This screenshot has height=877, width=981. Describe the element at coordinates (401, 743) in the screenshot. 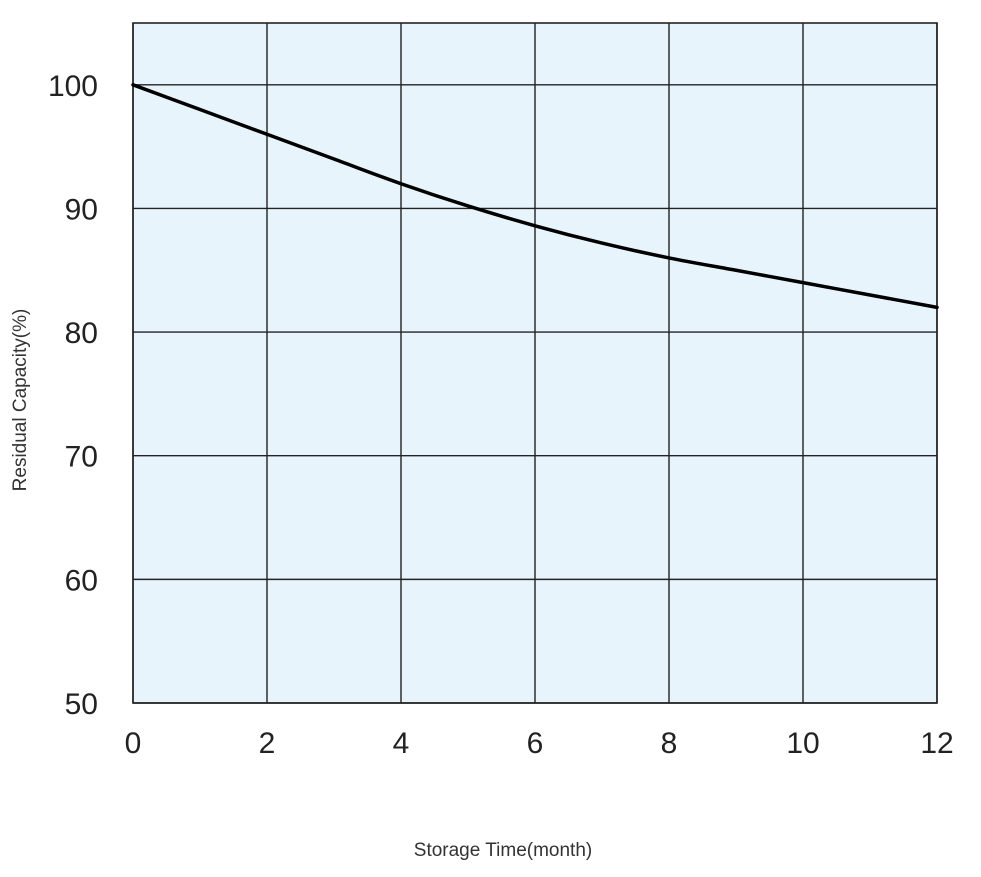

I see `x-tick-label-4: 4` at that location.